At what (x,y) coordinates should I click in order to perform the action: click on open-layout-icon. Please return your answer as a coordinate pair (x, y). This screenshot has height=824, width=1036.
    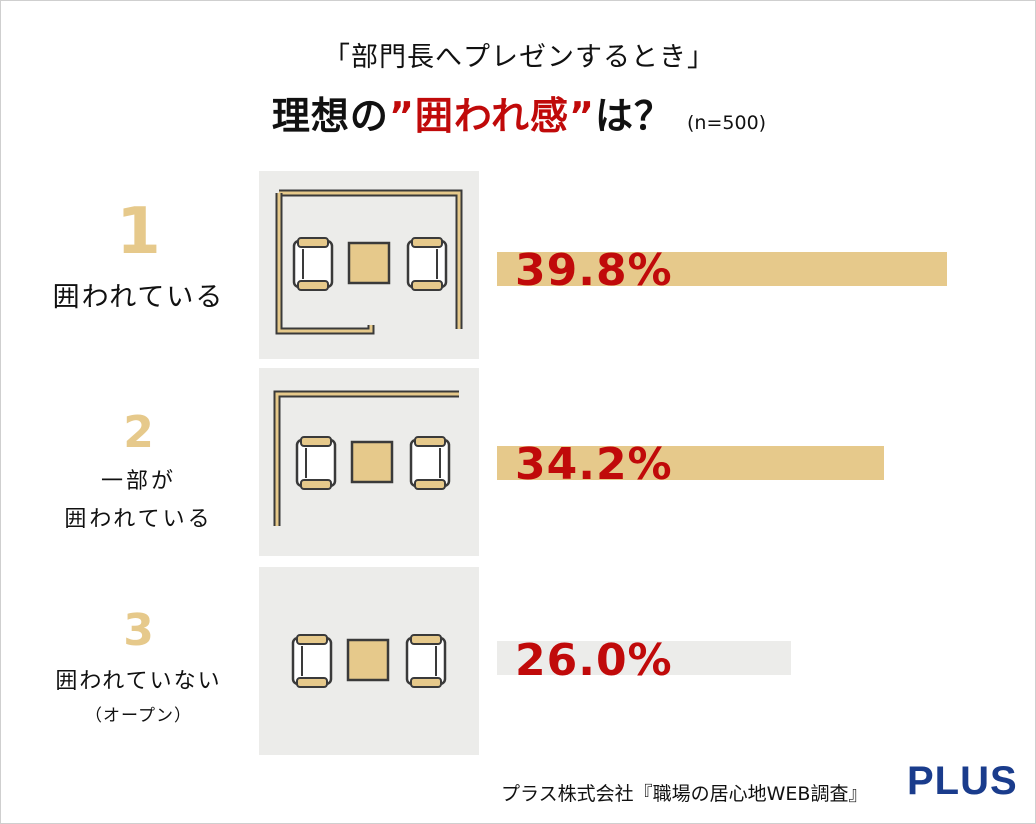
    Looking at the image, I should click on (369, 661).